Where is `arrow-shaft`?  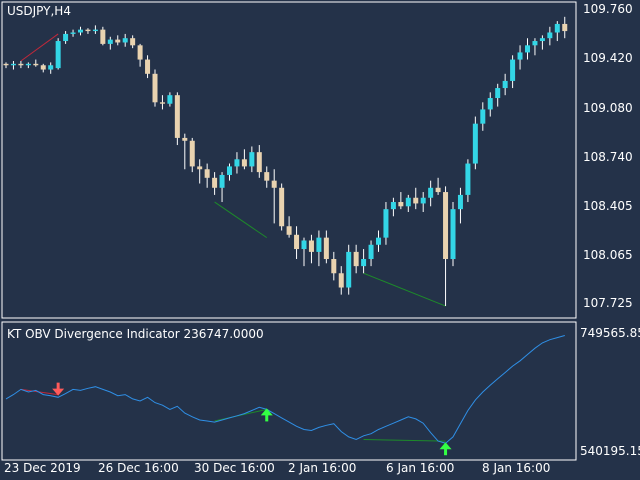 arrow-shaft is located at coordinates (446, 451).